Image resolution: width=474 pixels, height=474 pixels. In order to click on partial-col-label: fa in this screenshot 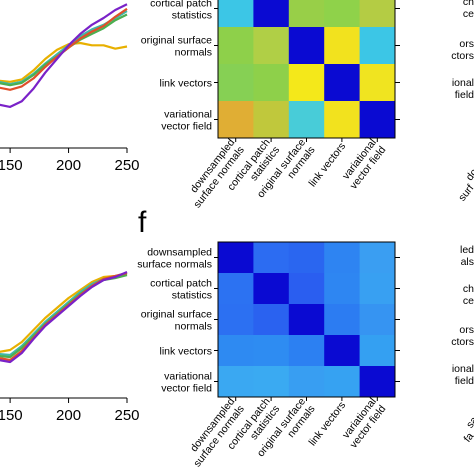, I will do `click(468, 437)`.